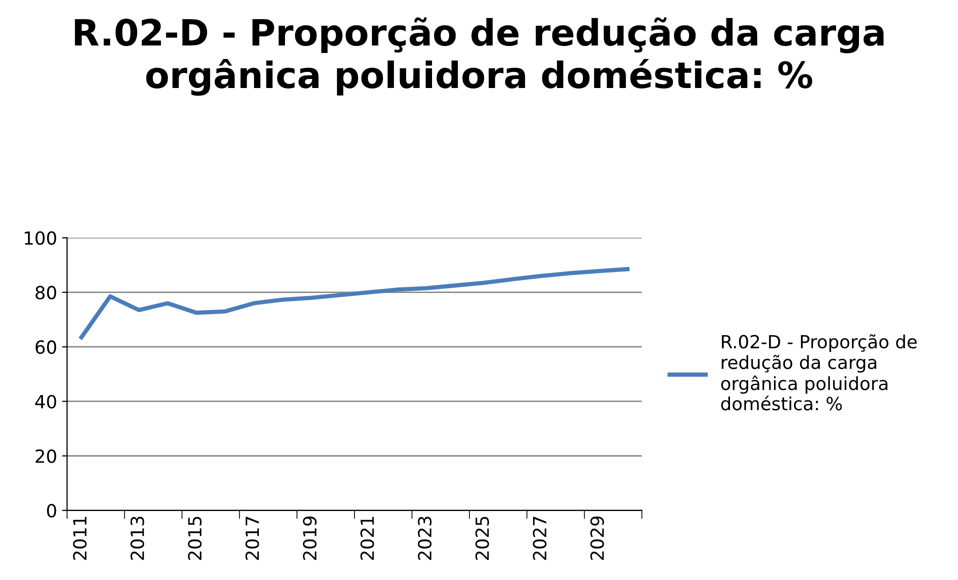 The width and height of the screenshot is (958, 580). I want to click on y-tick-label: 0, so click(51, 511).